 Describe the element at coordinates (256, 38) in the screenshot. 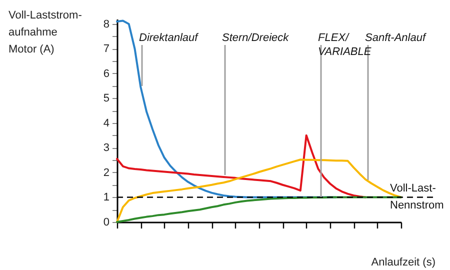

I see `annotation: Stern/Dreieck` at that location.